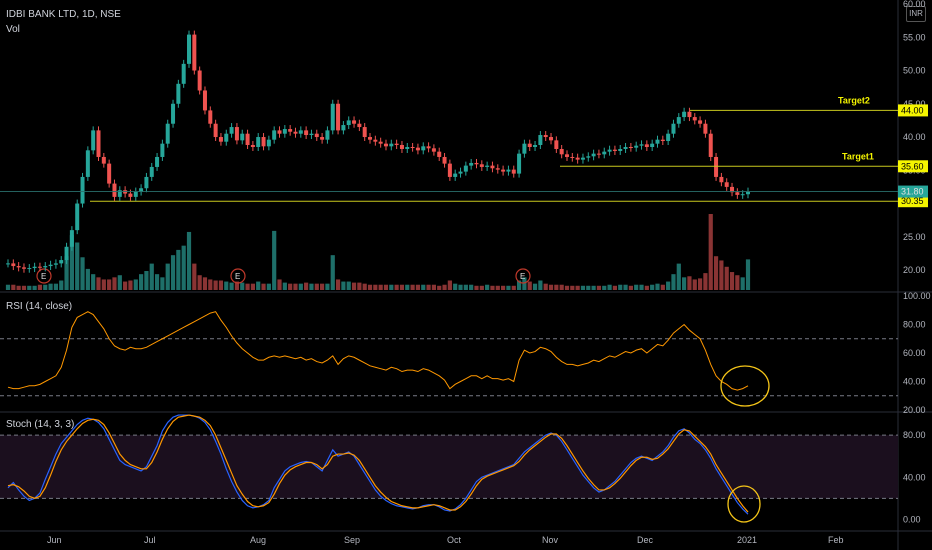 The image size is (932, 550). I want to click on stoch-title: Stoch (14, 3, 3), so click(40, 424).